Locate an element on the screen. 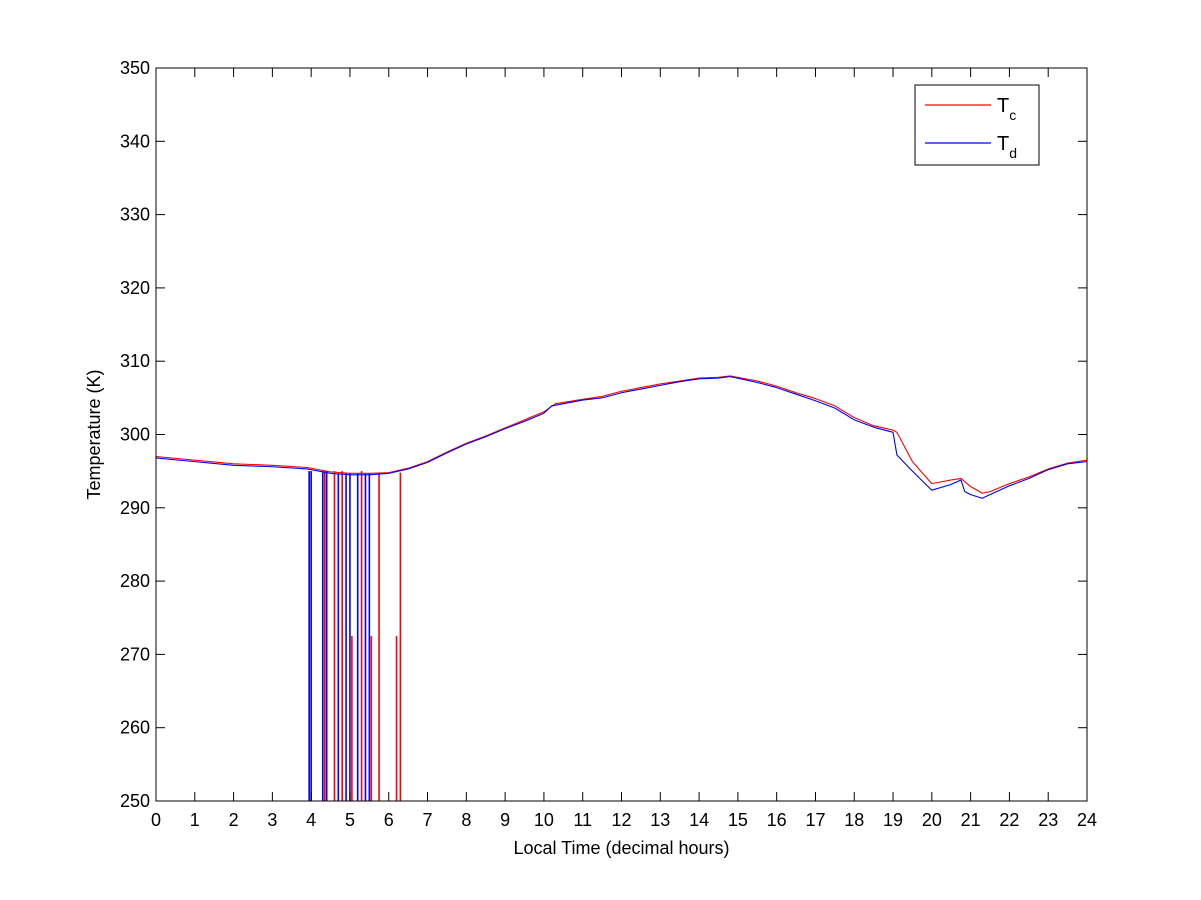 This screenshot has width=1201, height=900. x-tick-label: 0 is located at coordinates (156, 820).